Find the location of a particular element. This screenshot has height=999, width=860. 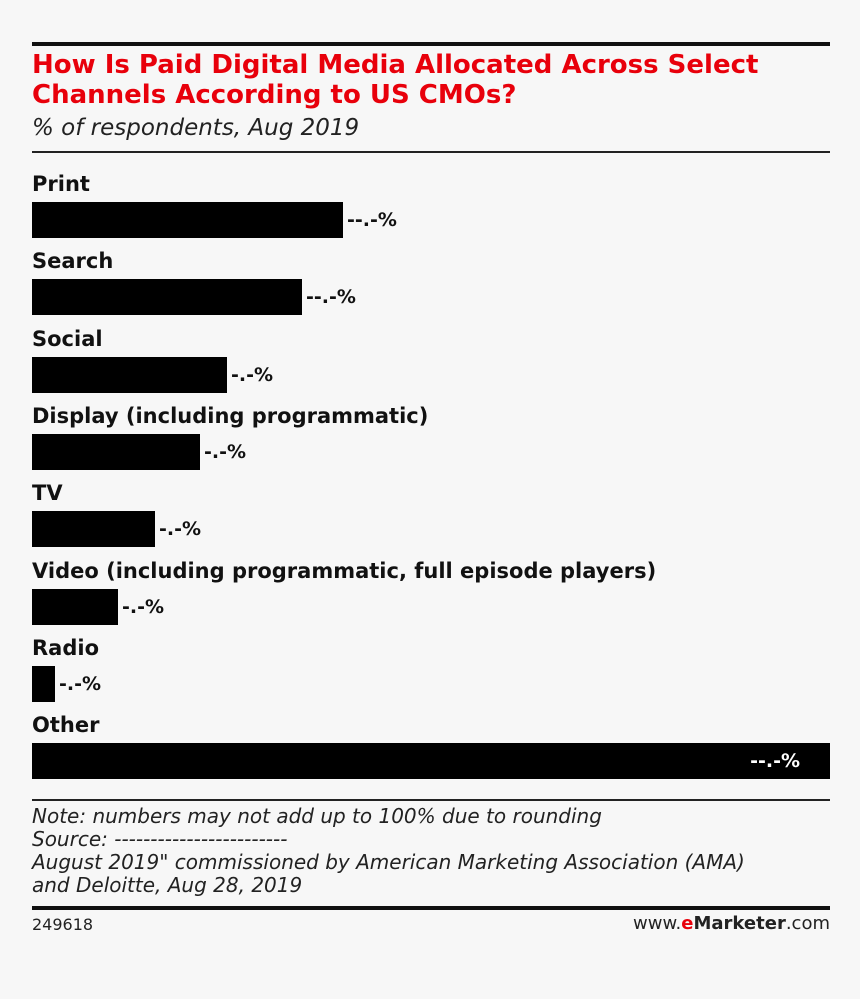

emarketer-link: www.eMarketer.com is located at coordinates (731, 923).